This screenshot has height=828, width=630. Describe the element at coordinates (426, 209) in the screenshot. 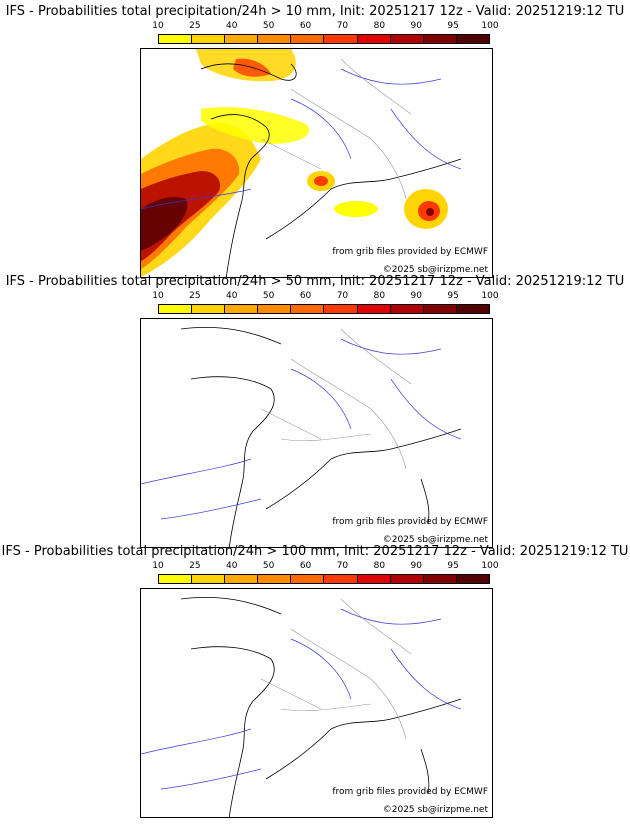

I see `precip-area-corsica` at that location.